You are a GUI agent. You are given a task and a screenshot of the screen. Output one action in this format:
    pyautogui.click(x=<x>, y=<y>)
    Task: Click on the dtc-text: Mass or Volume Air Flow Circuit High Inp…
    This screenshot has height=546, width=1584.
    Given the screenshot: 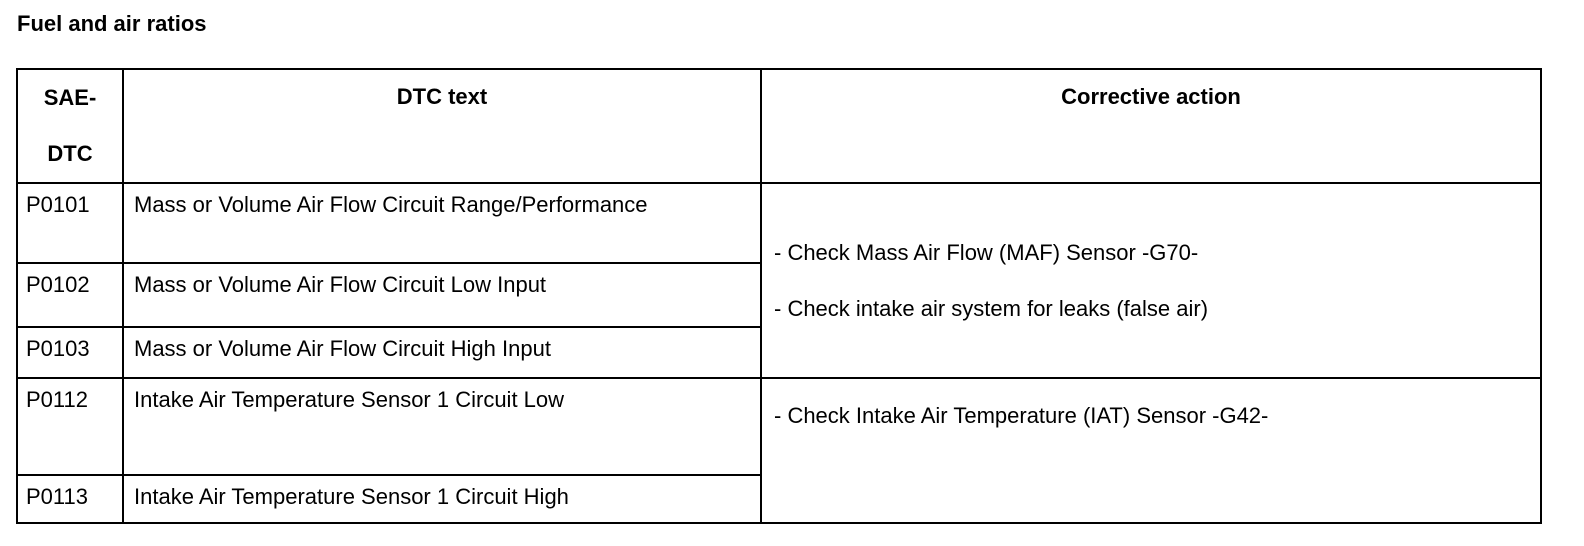 What is the action you would take?
    pyautogui.click(x=442, y=352)
    